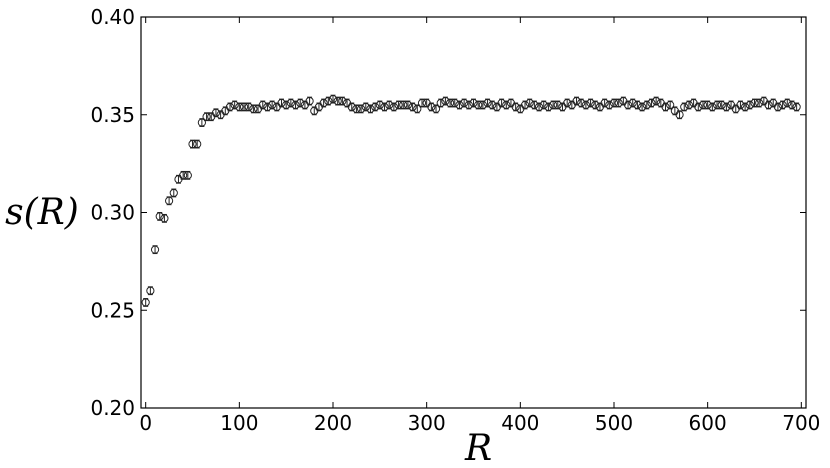  Describe the element at coordinates (112, 115) in the screenshot. I see `y-tick-label: 0.35` at that location.